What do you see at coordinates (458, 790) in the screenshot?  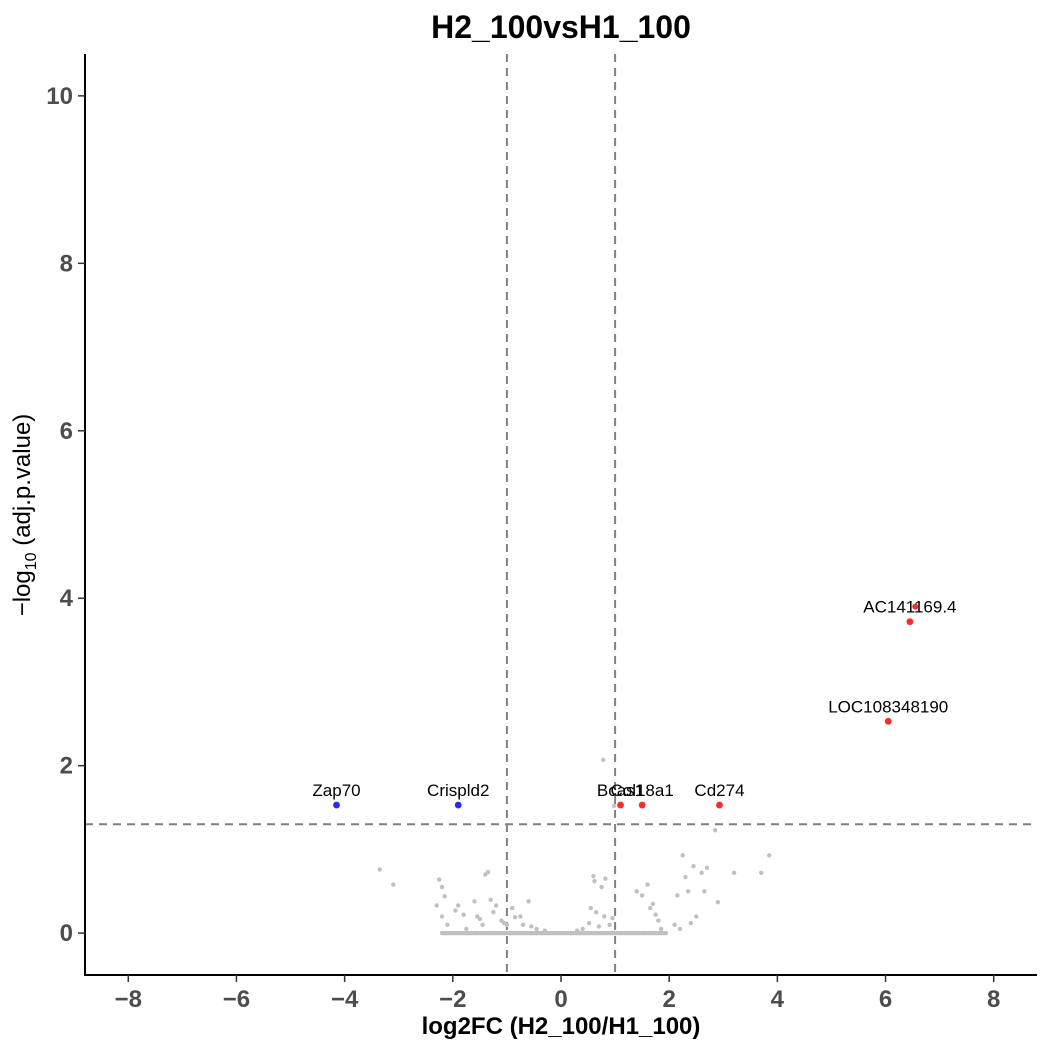 I see `point-label: Crispld2` at bounding box center [458, 790].